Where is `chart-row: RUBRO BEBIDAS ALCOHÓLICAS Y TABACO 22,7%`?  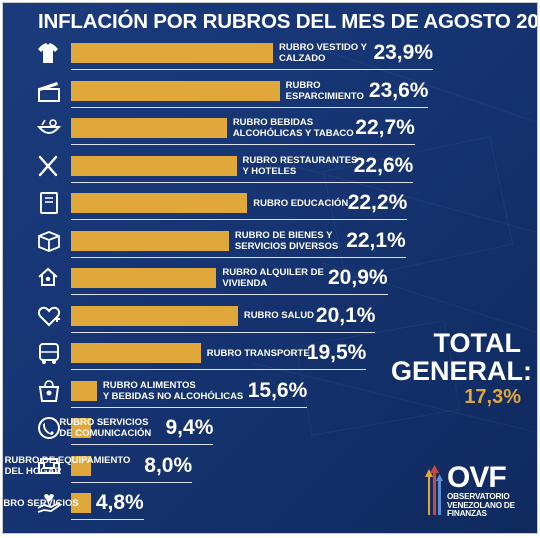
chart-row: RUBRO BEBIDAS ALCOHÓLICAS Y TABACO 22,7% is located at coordinates (270, 128).